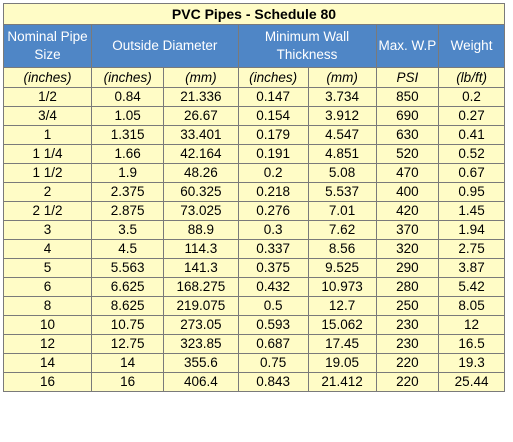  I want to click on table-cell: 1.9, so click(128, 173).